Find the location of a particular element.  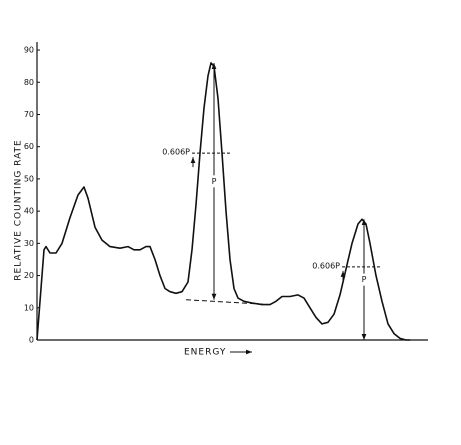

y-tick-label: 20 is located at coordinates (29, 275).